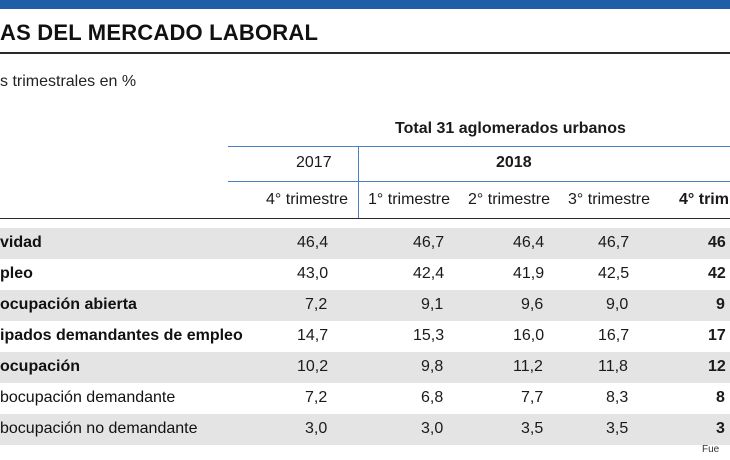 This screenshot has height=460, width=730. What do you see at coordinates (313, 273) in the screenshot?
I see `value-2017-q4: 43,0` at bounding box center [313, 273].